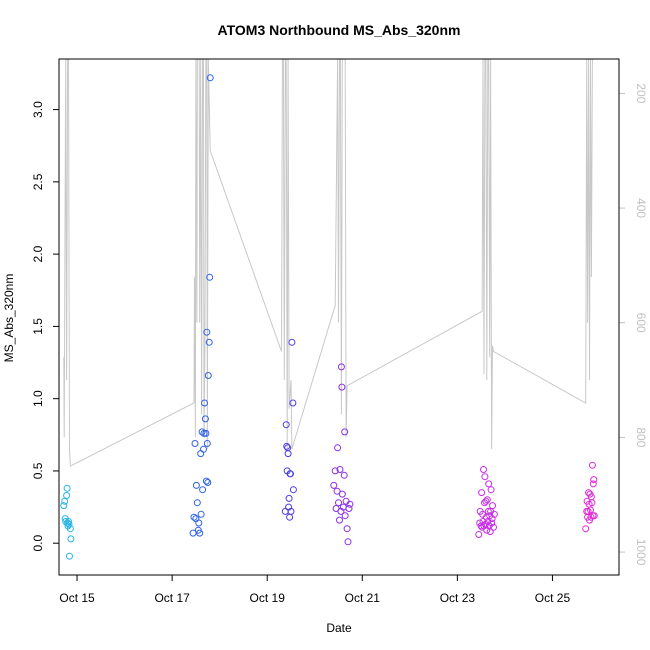 The height and width of the screenshot is (650, 650). What do you see at coordinates (38, 109) in the screenshot?
I see `y-tick-label: 3.0` at bounding box center [38, 109].